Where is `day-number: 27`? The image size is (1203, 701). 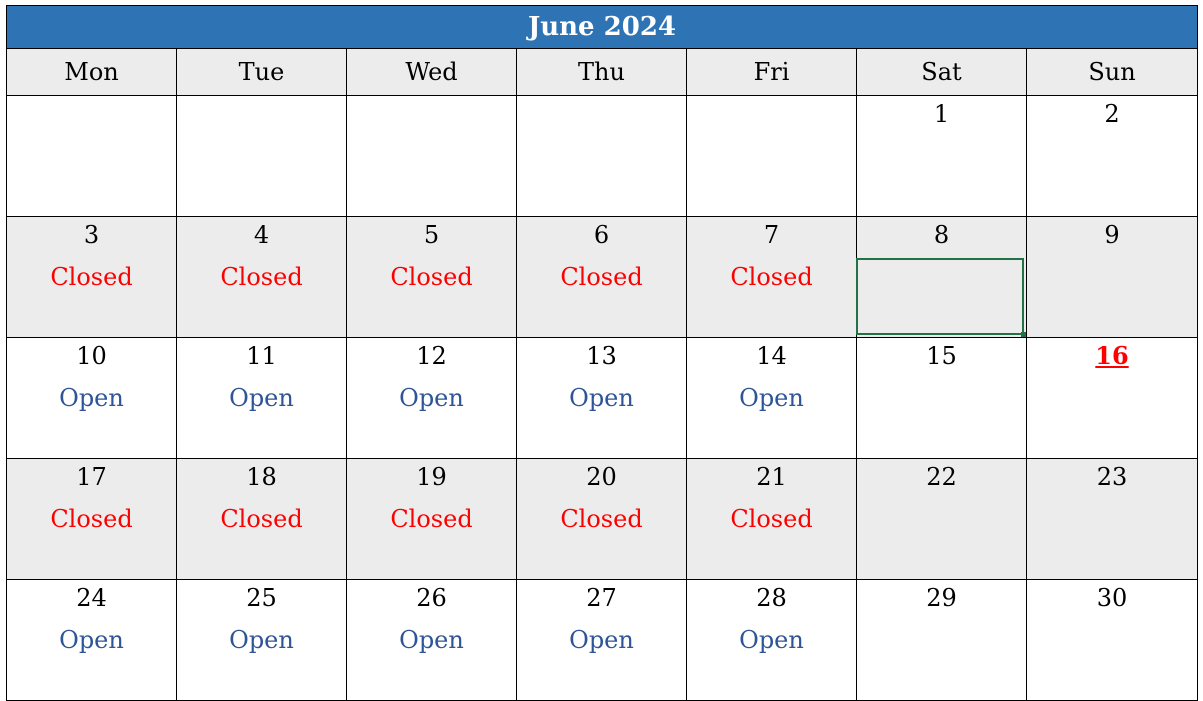 day-number: 27 is located at coordinates (601, 598).